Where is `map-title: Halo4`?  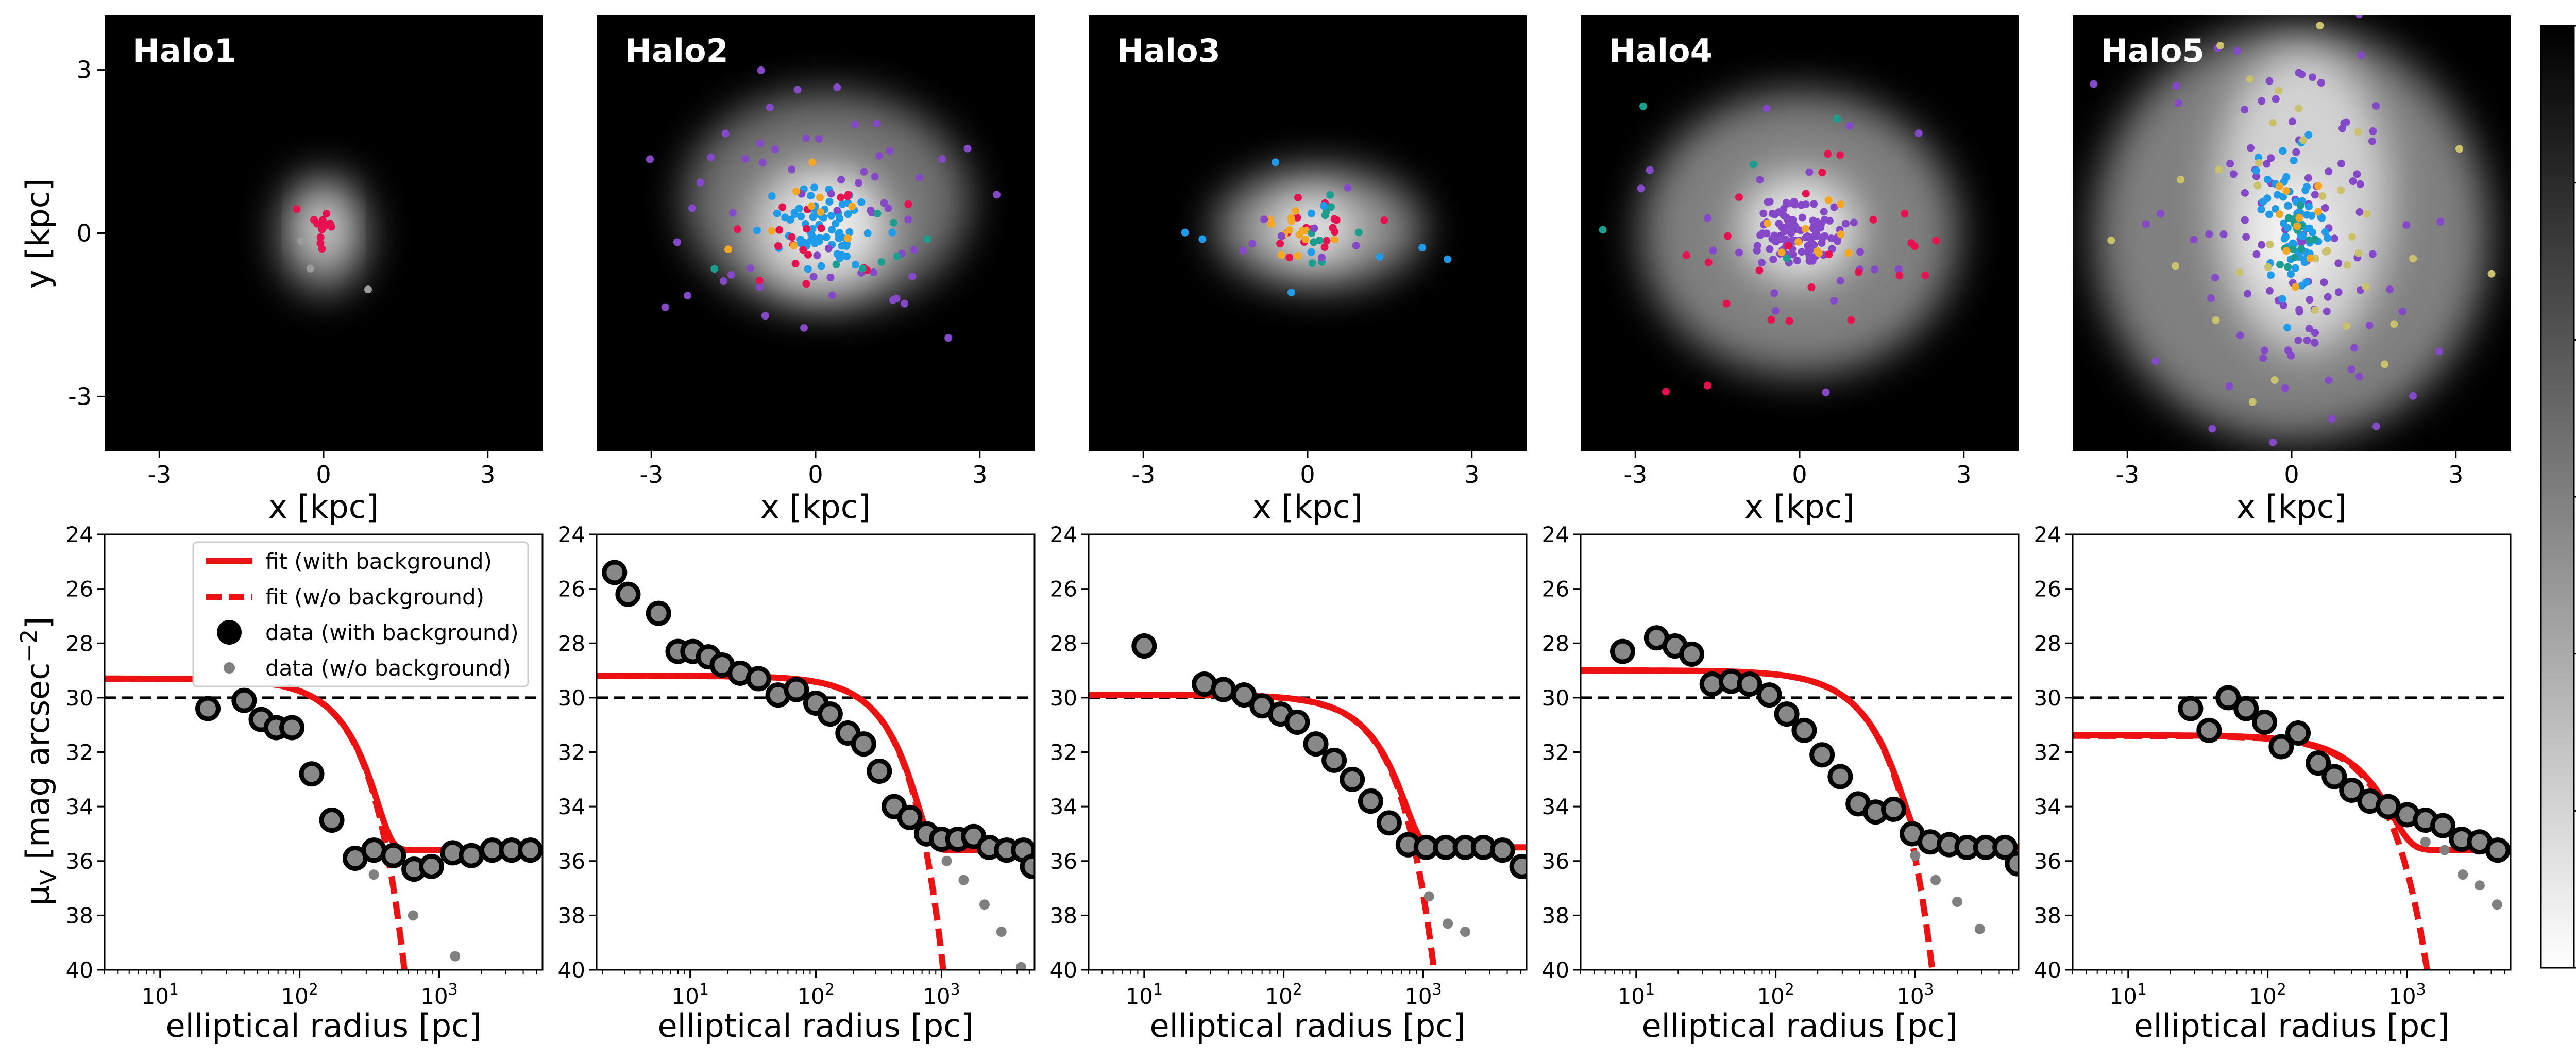
map-title: Halo4 is located at coordinates (1661, 51).